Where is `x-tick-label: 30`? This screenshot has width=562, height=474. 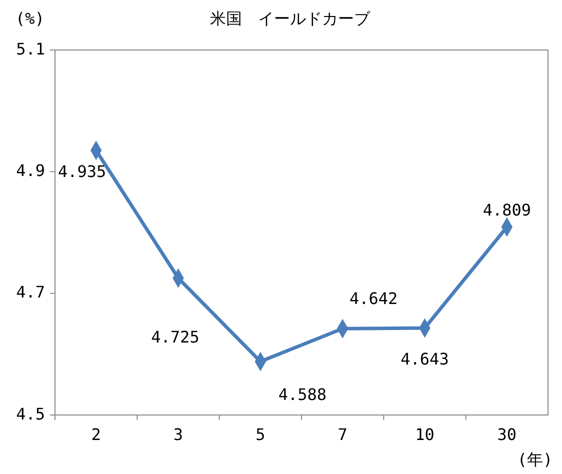
x-tick-label: 30 is located at coordinates (507, 434).